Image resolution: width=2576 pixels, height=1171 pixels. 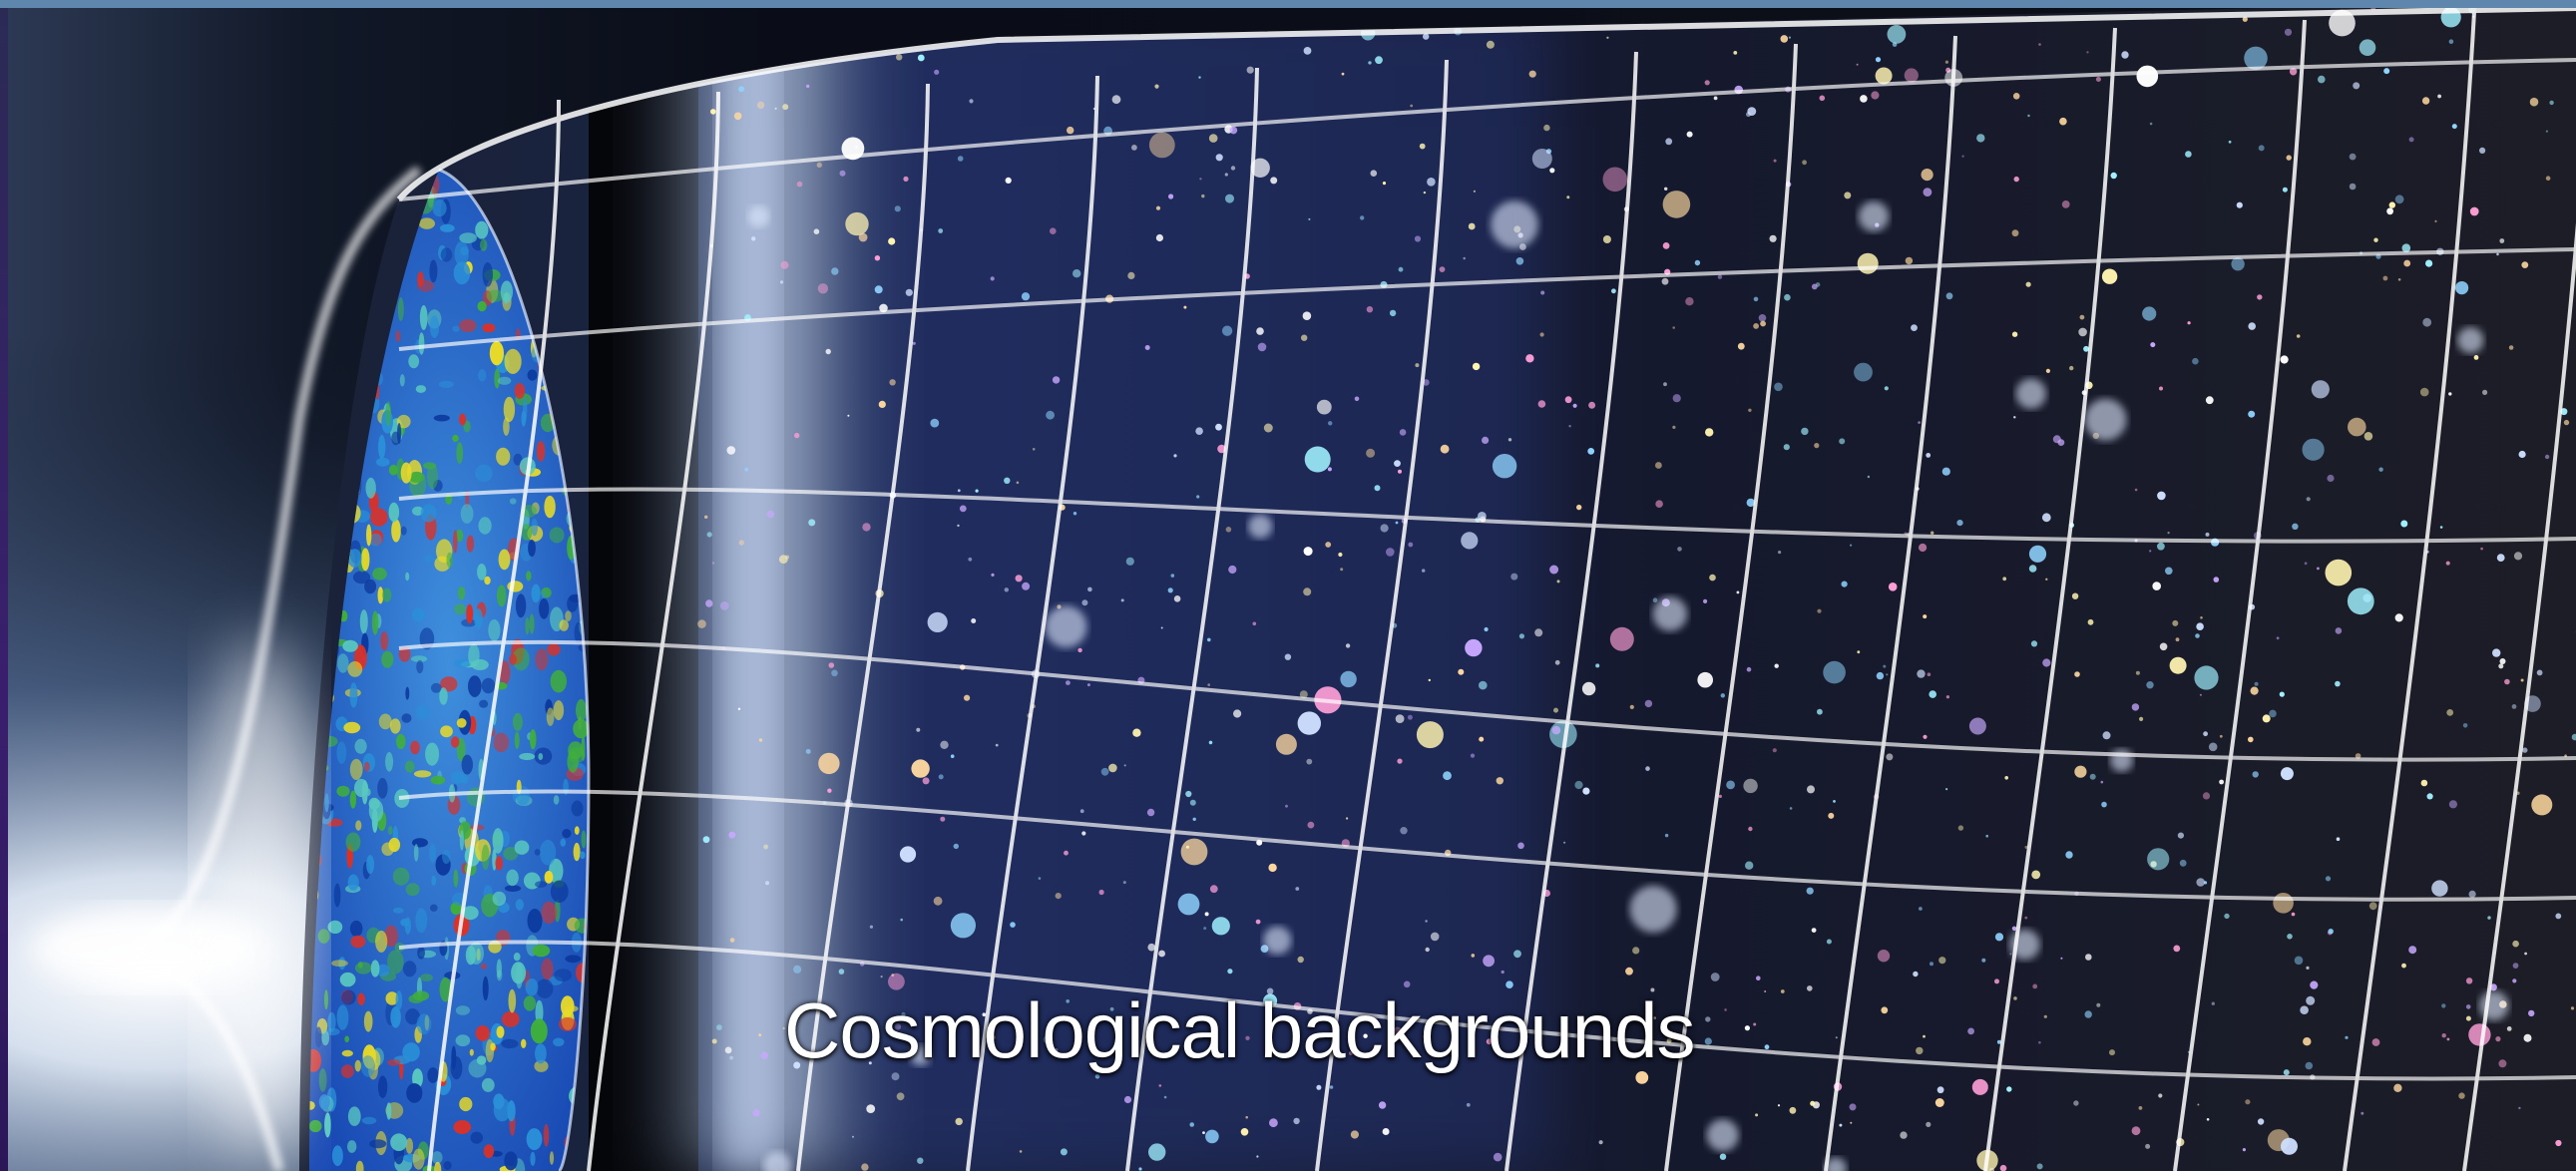 I want to click on tube-outline, so click(x=1486, y=103).